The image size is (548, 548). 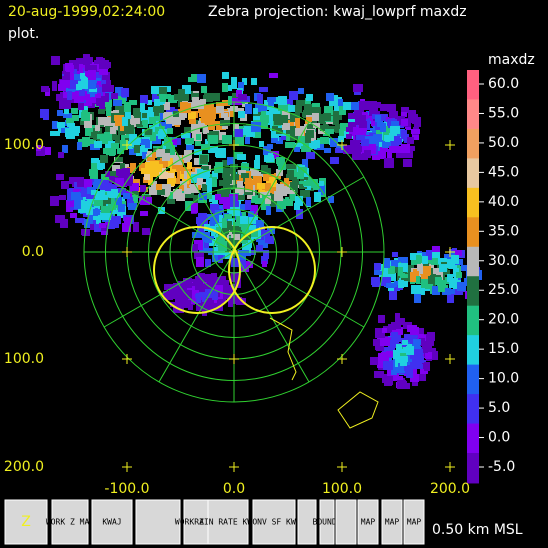 What do you see at coordinates (199, 522) in the screenshot?
I see `button-label: WORK Z MAP` at bounding box center [199, 522].